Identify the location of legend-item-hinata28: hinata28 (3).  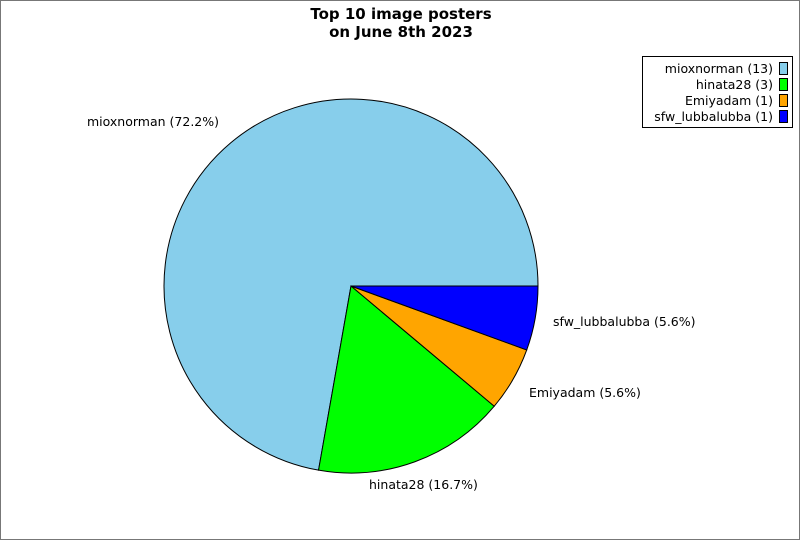
(717, 84).